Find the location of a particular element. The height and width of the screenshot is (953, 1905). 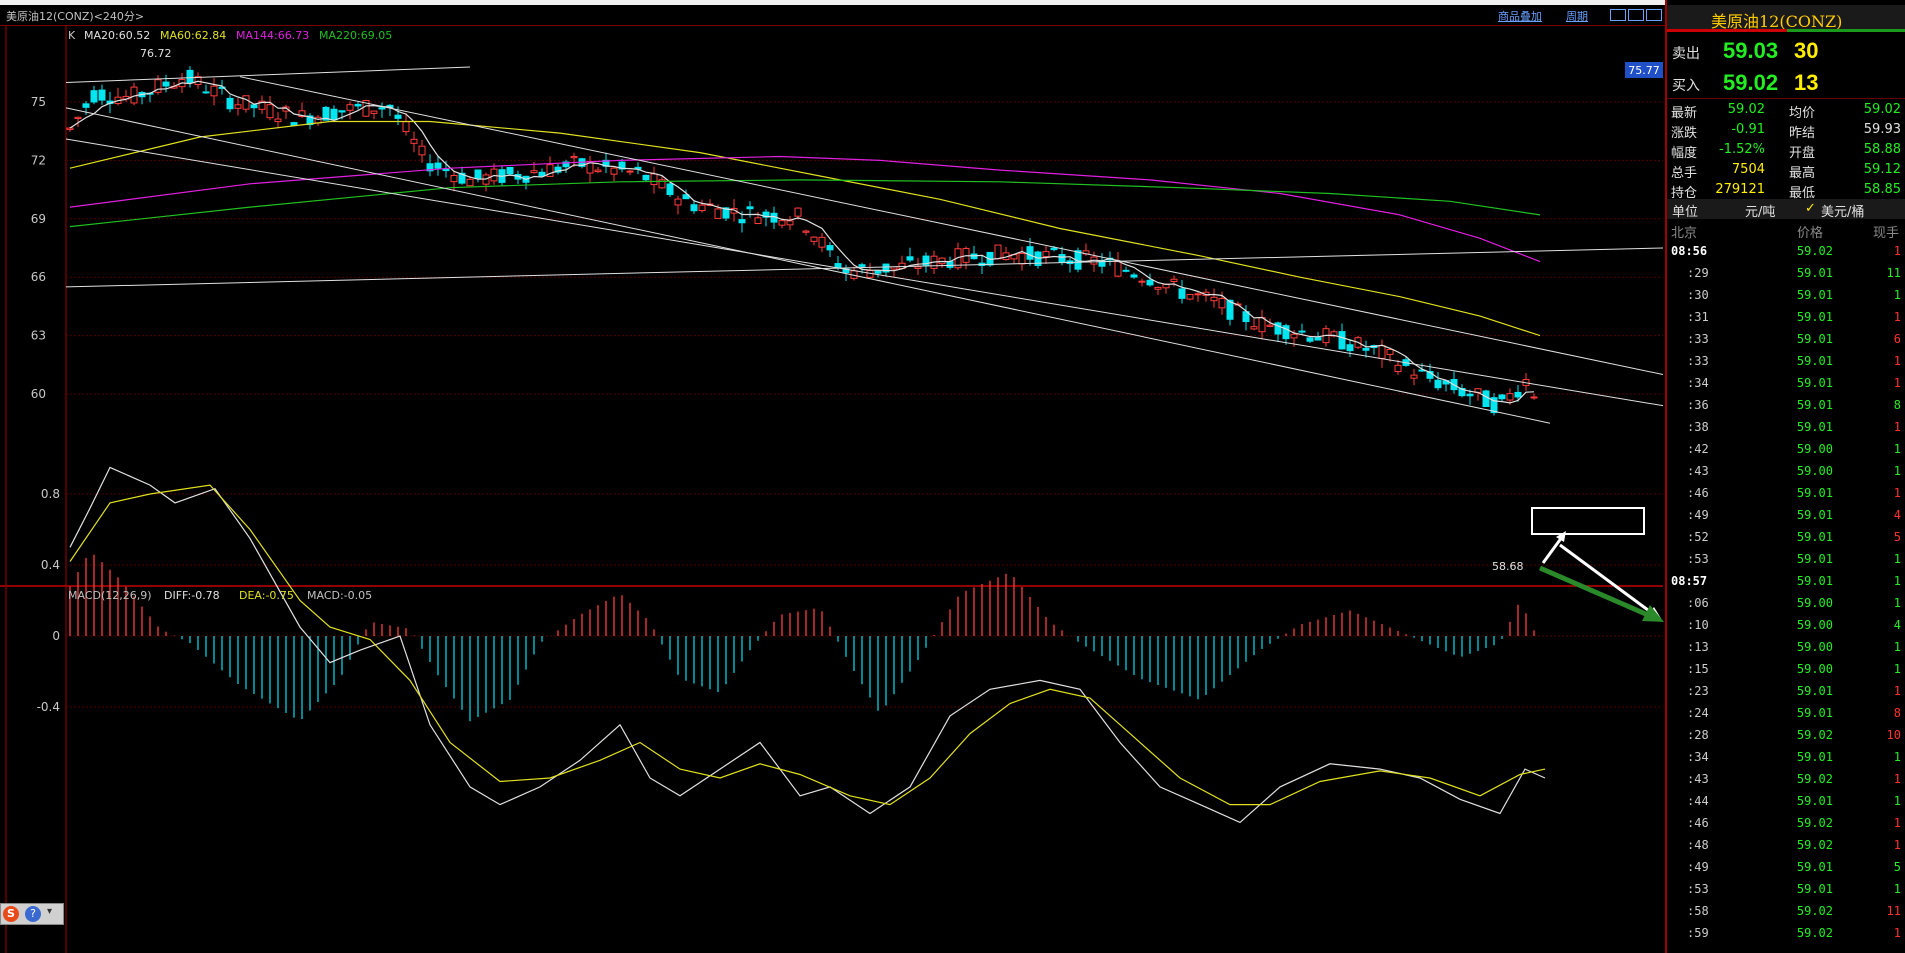

stat-label: 持仓 is located at coordinates (1684, 193).